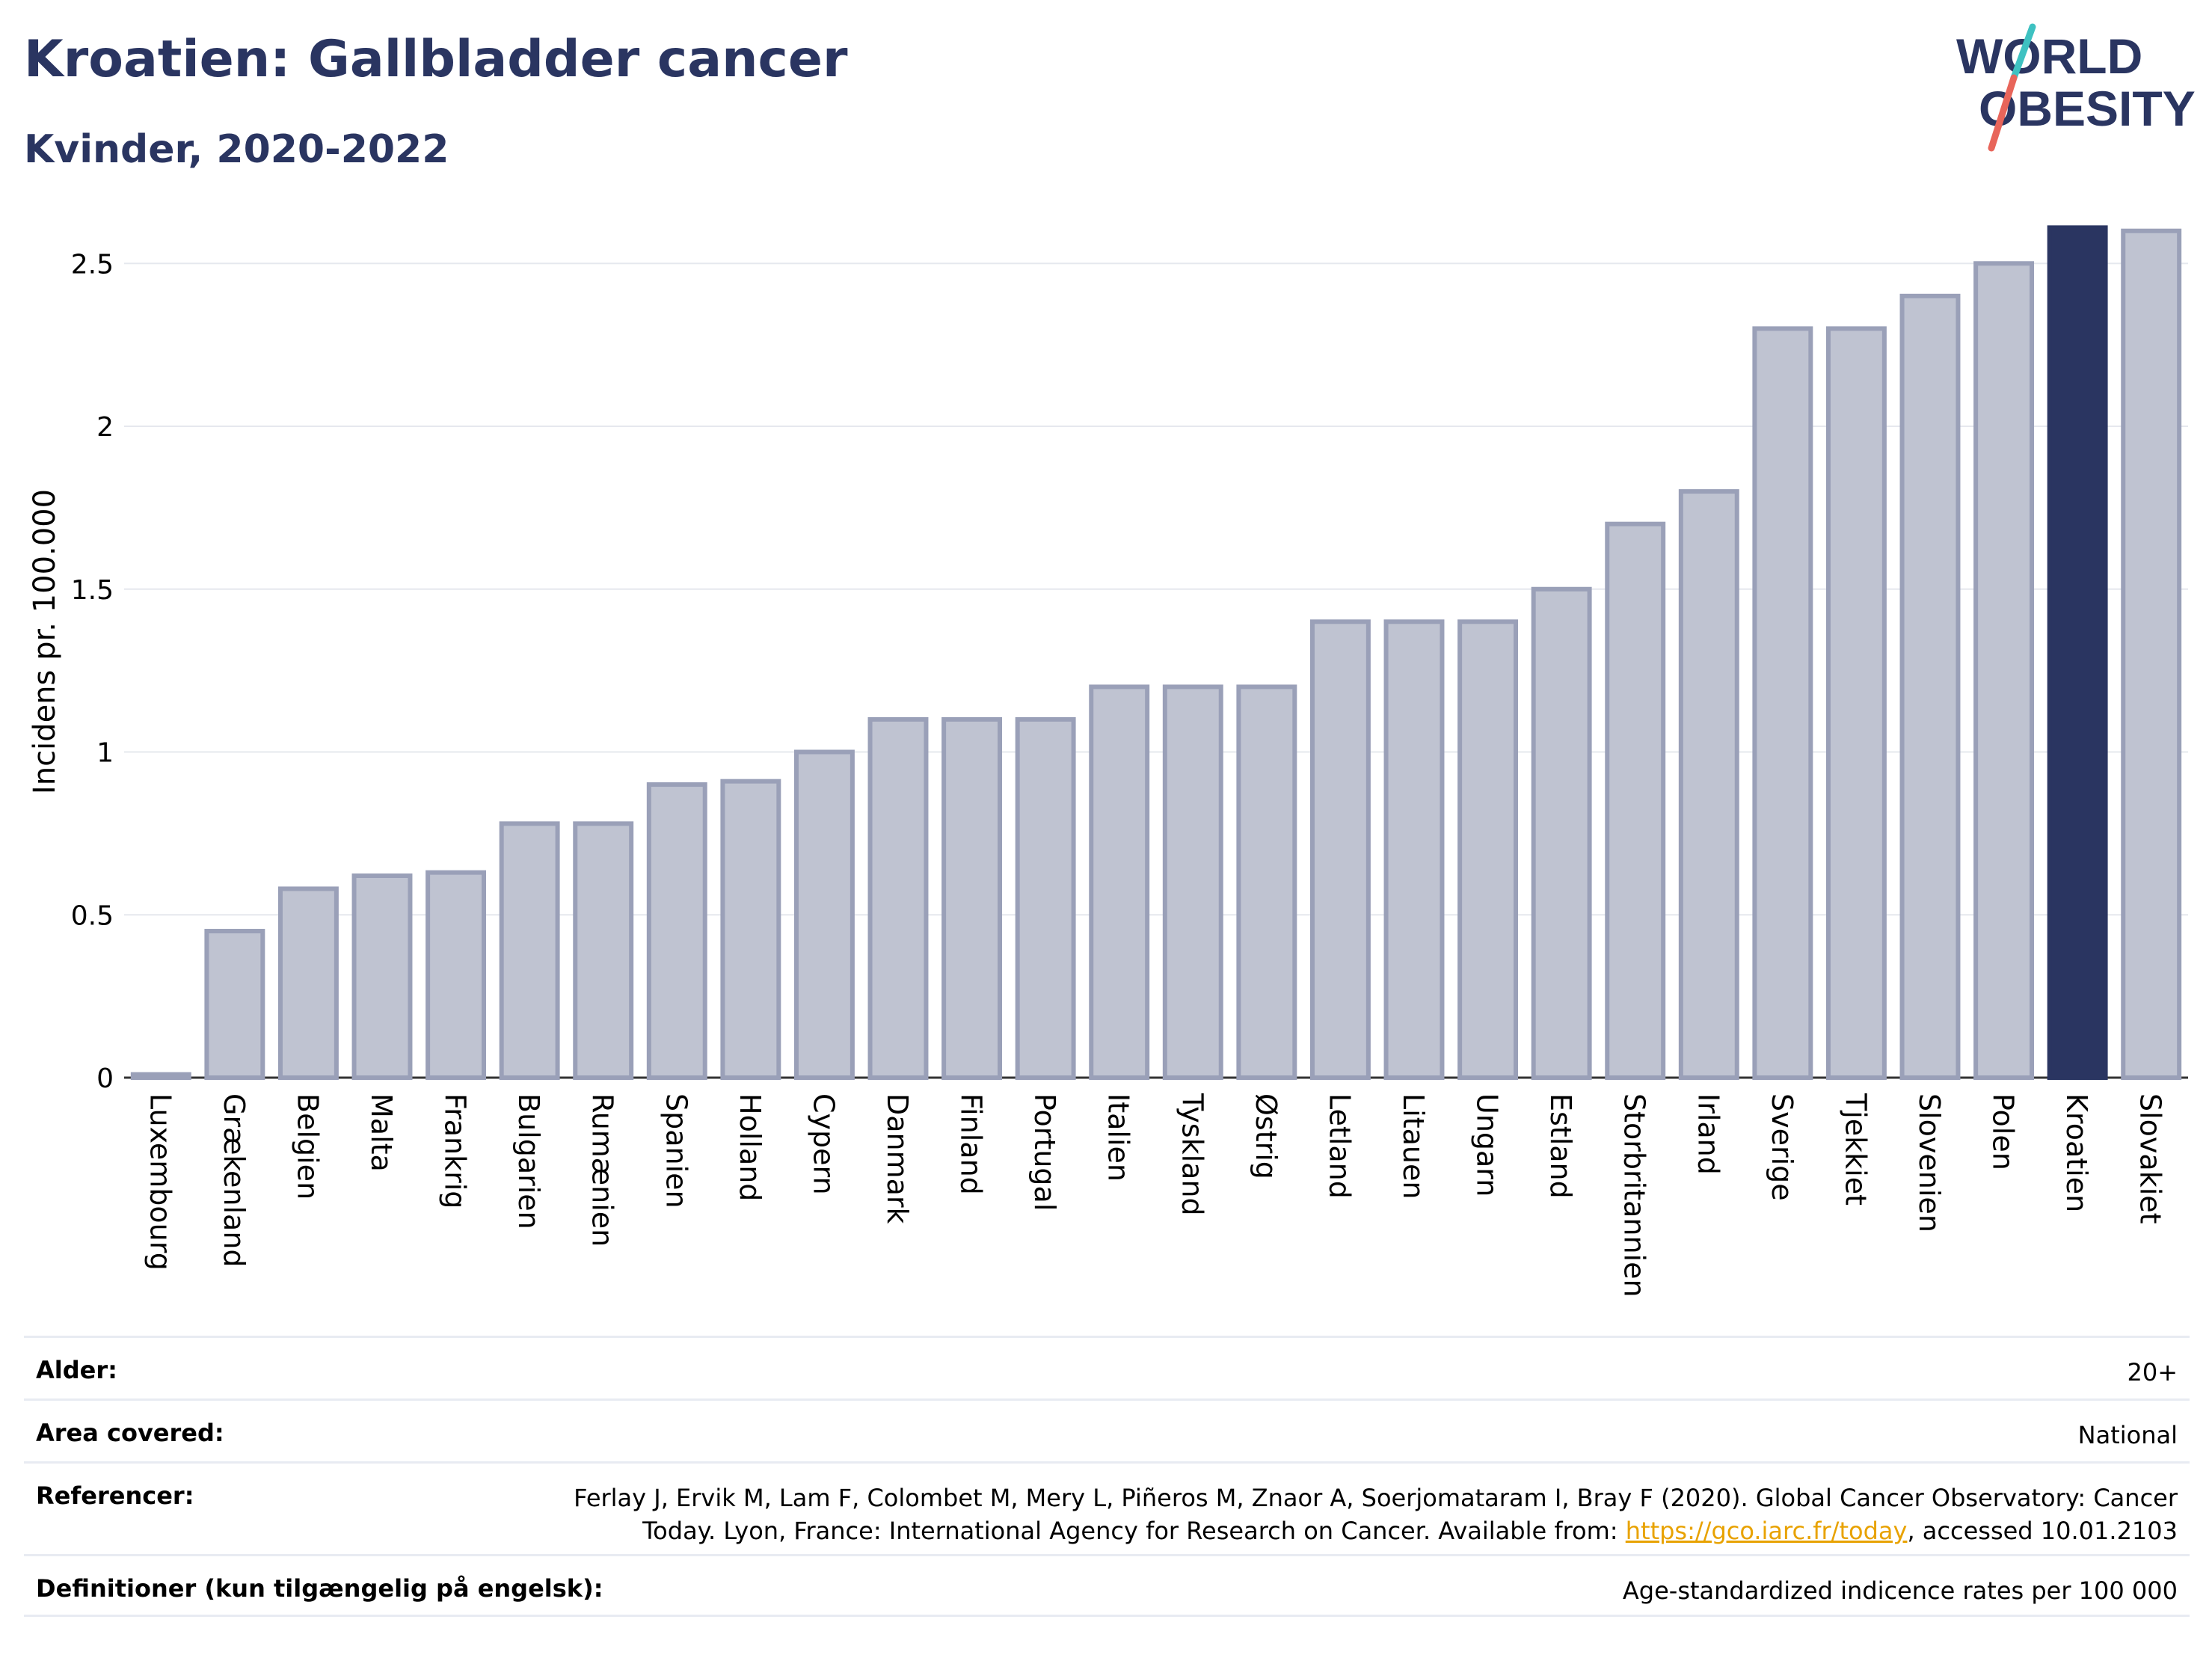 The image size is (2212, 1655). Describe the element at coordinates (1635, 800) in the screenshot. I see `bar-storbritannien` at that location.